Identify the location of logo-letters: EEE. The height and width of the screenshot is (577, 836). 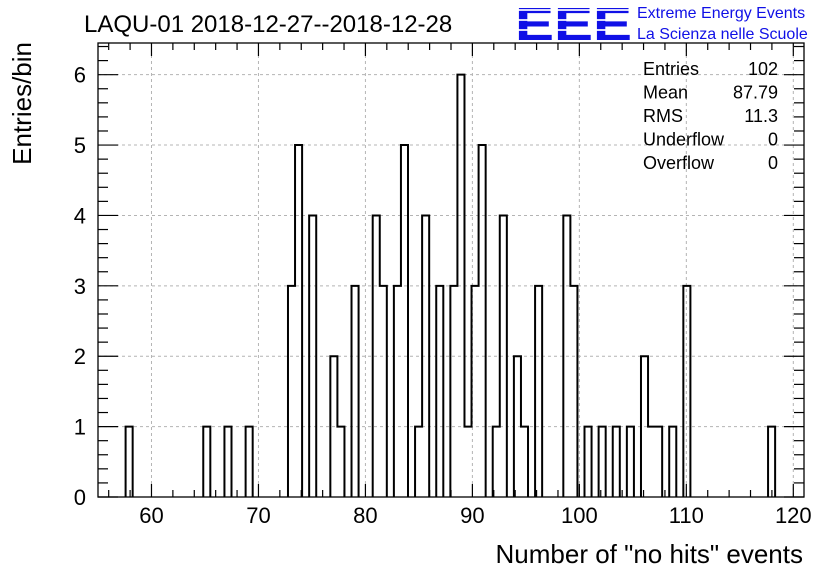
(573, 25).